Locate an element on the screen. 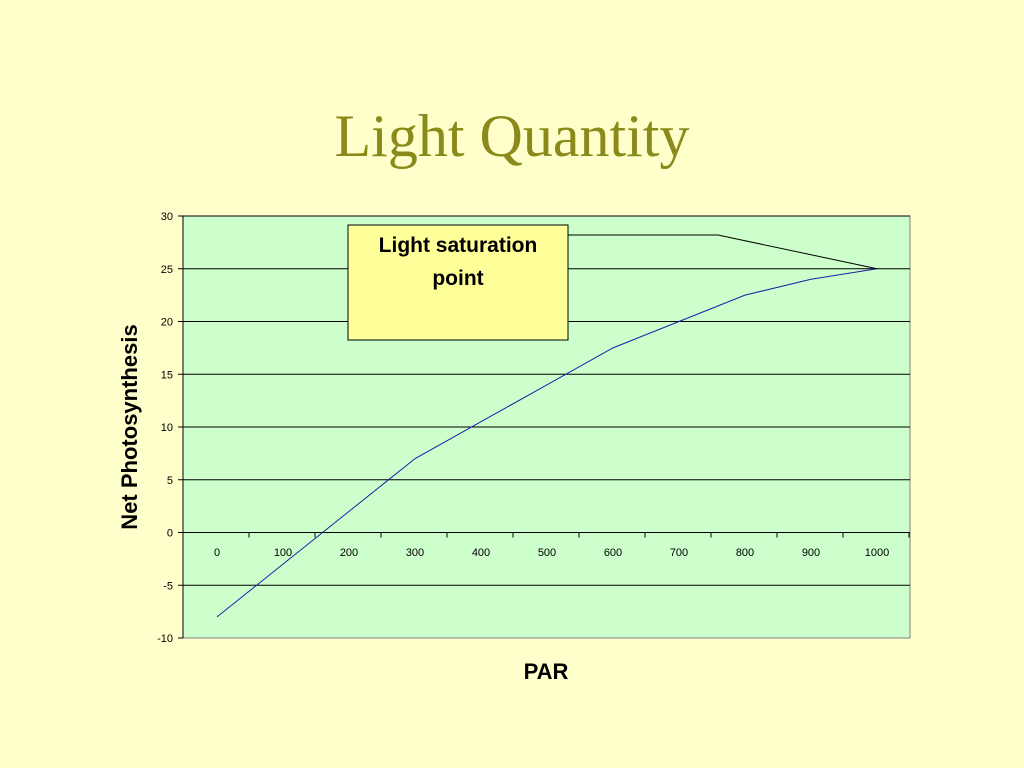  x-tick-label: 700 is located at coordinates (679, 553).